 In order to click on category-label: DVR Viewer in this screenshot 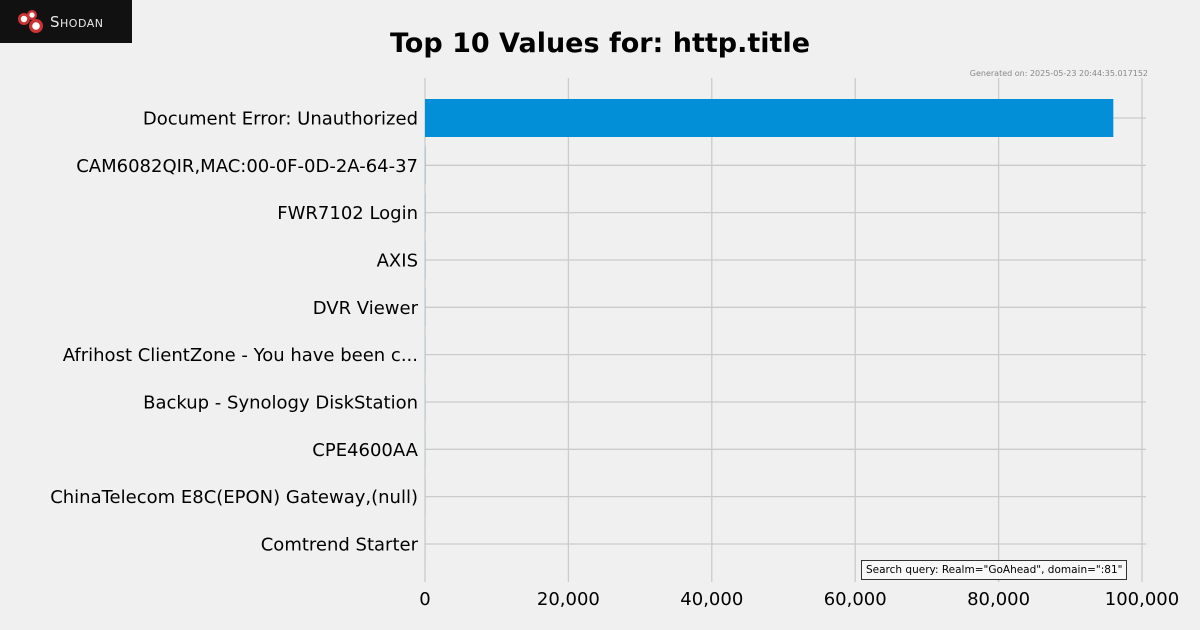, I will do `click(366, 308)`.